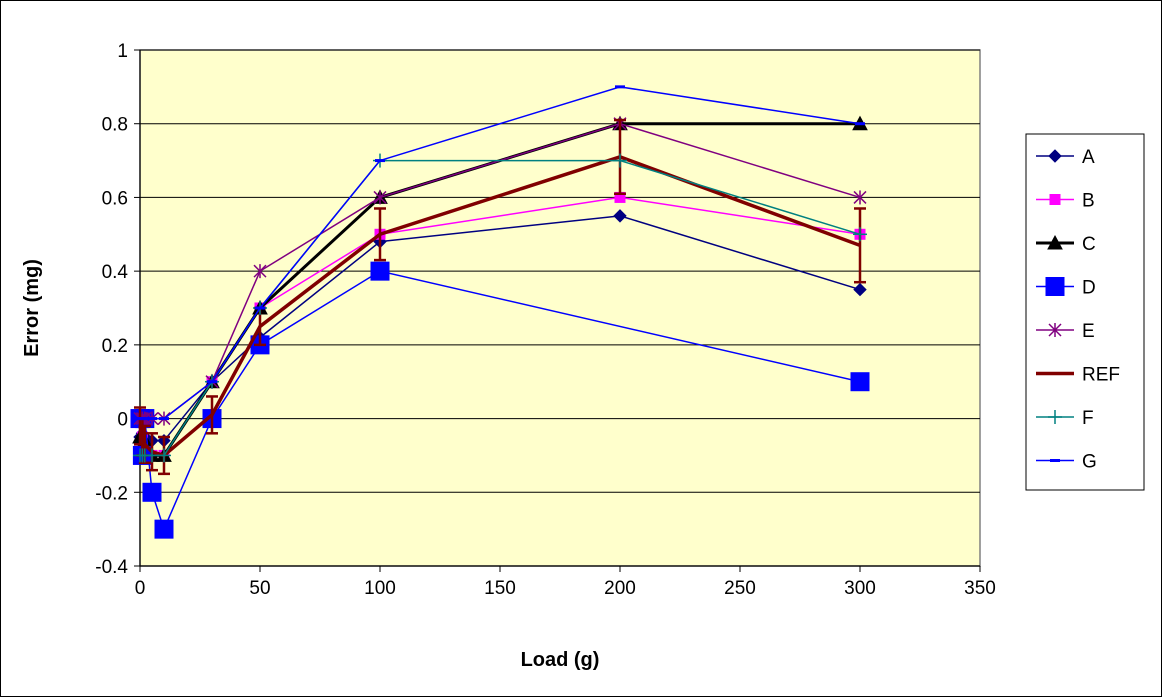 Image resolution: width=1162 pixels, height=697 pixels. What do you see at coordinates (1066, 244) in the screenshot?
I see `legend-entry-c: C` at bounding box center [1066, 244].